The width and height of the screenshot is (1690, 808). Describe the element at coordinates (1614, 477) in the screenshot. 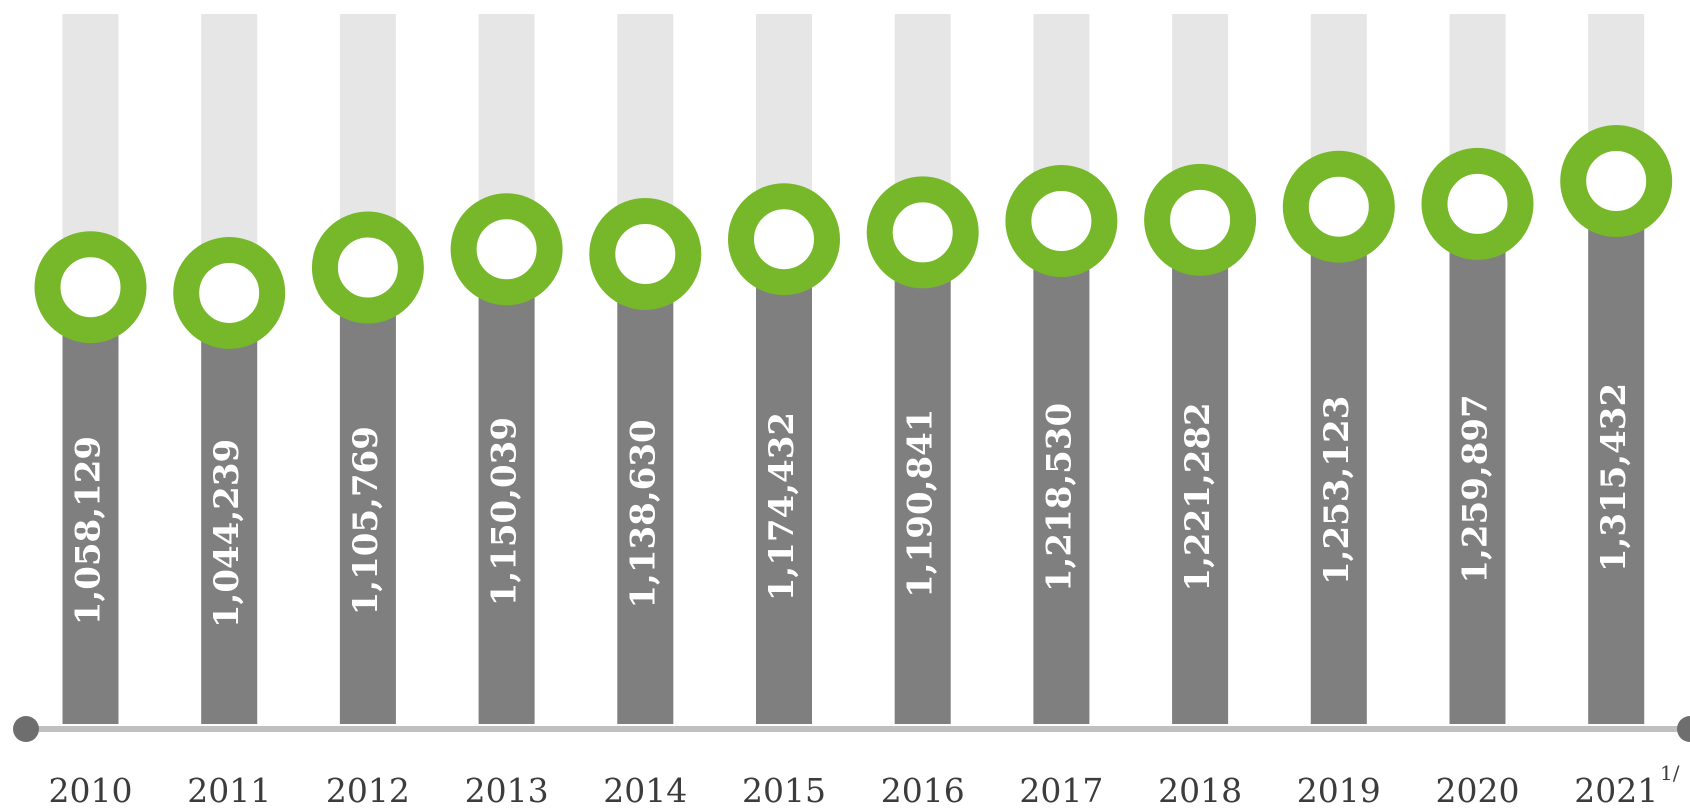

I see `value-label: 1,315,432` at that location.